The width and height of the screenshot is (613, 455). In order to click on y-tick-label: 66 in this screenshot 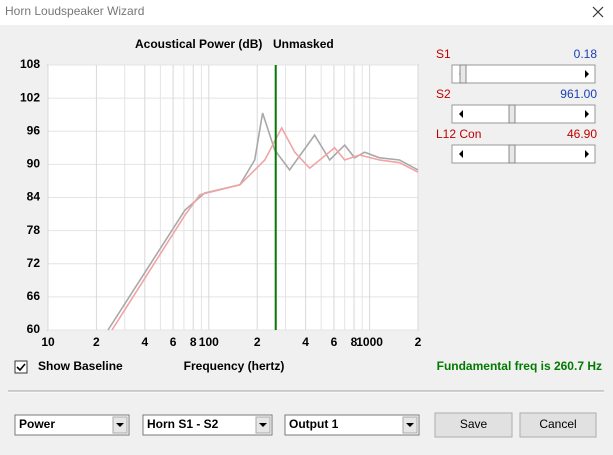, I will do `click(34, 296)`.